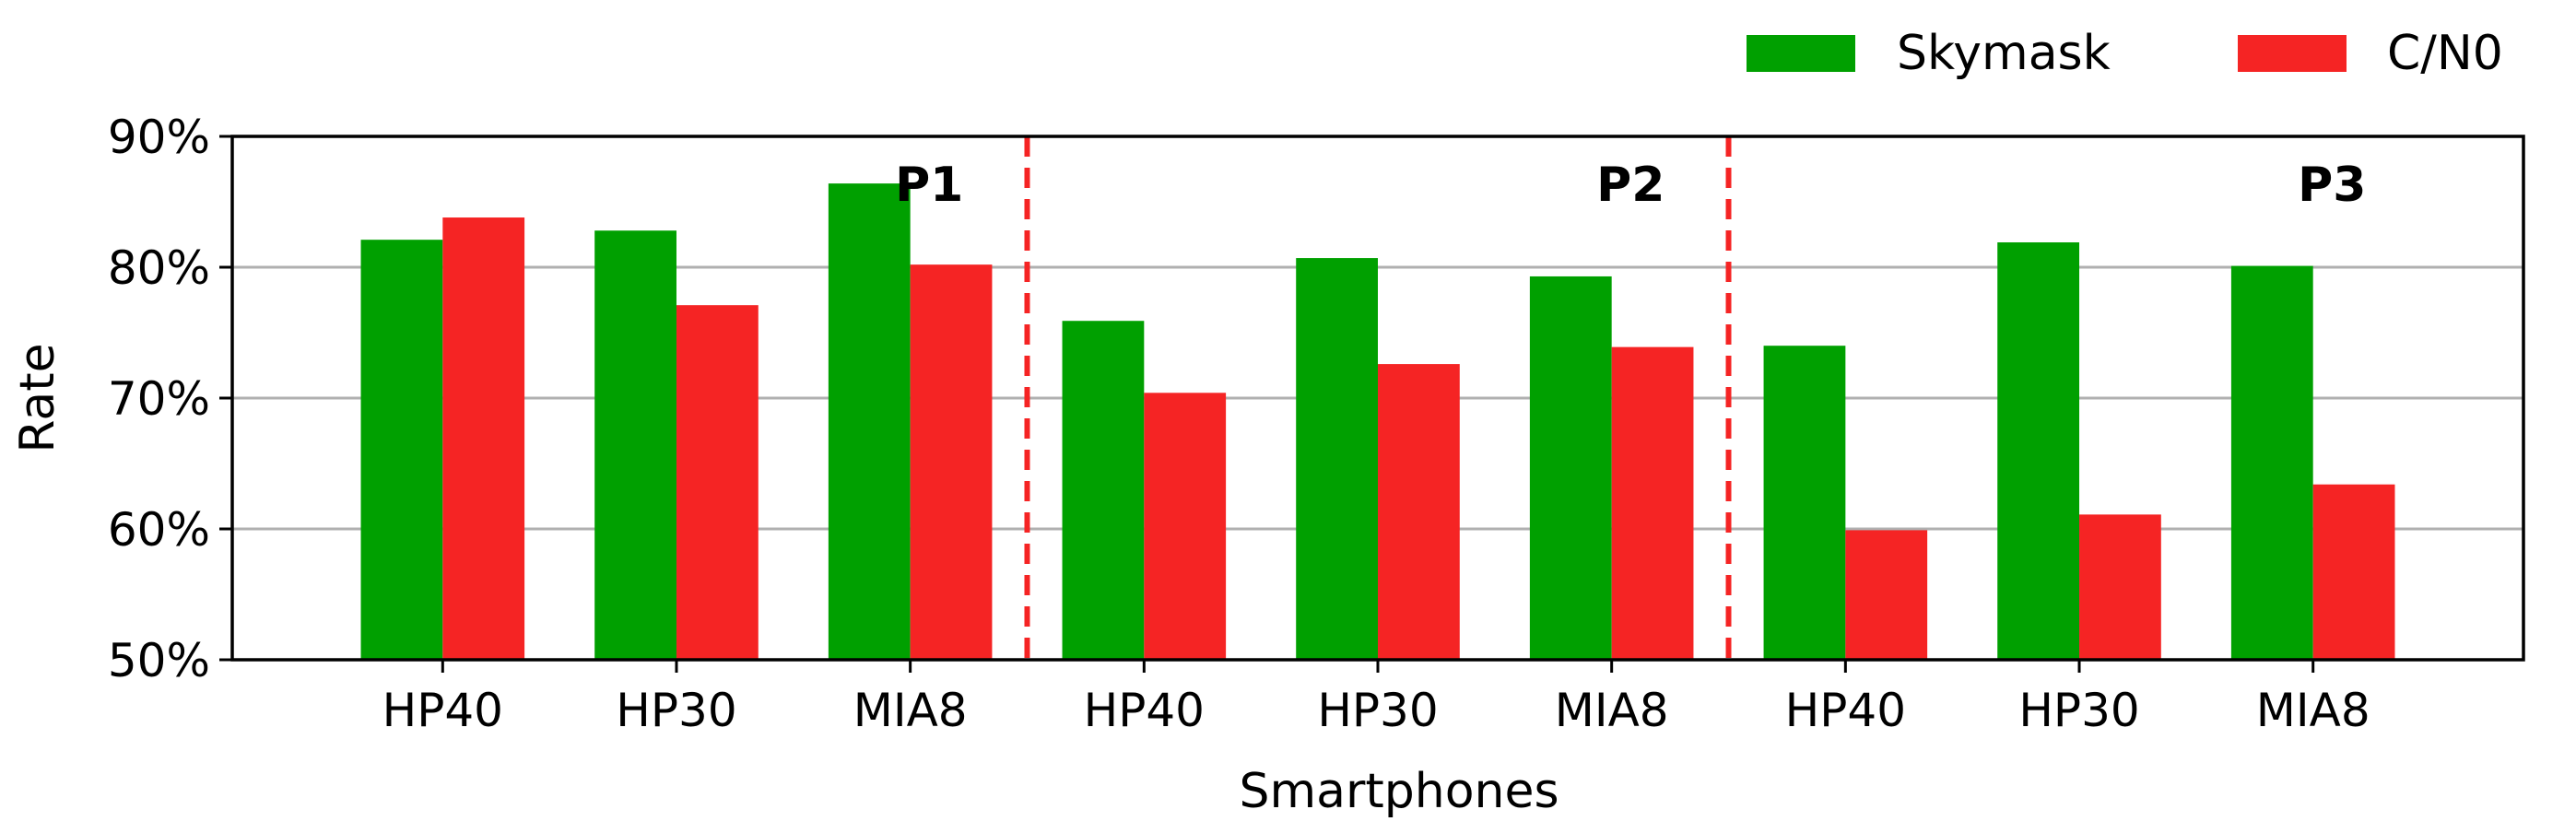 The image size is (2576, 833). I want to click on x-axis-ticks: HP40 HP30 MIA8 HP40 HP30 MIA8 HP40 HP30 MIA8, so click(1376, 698).